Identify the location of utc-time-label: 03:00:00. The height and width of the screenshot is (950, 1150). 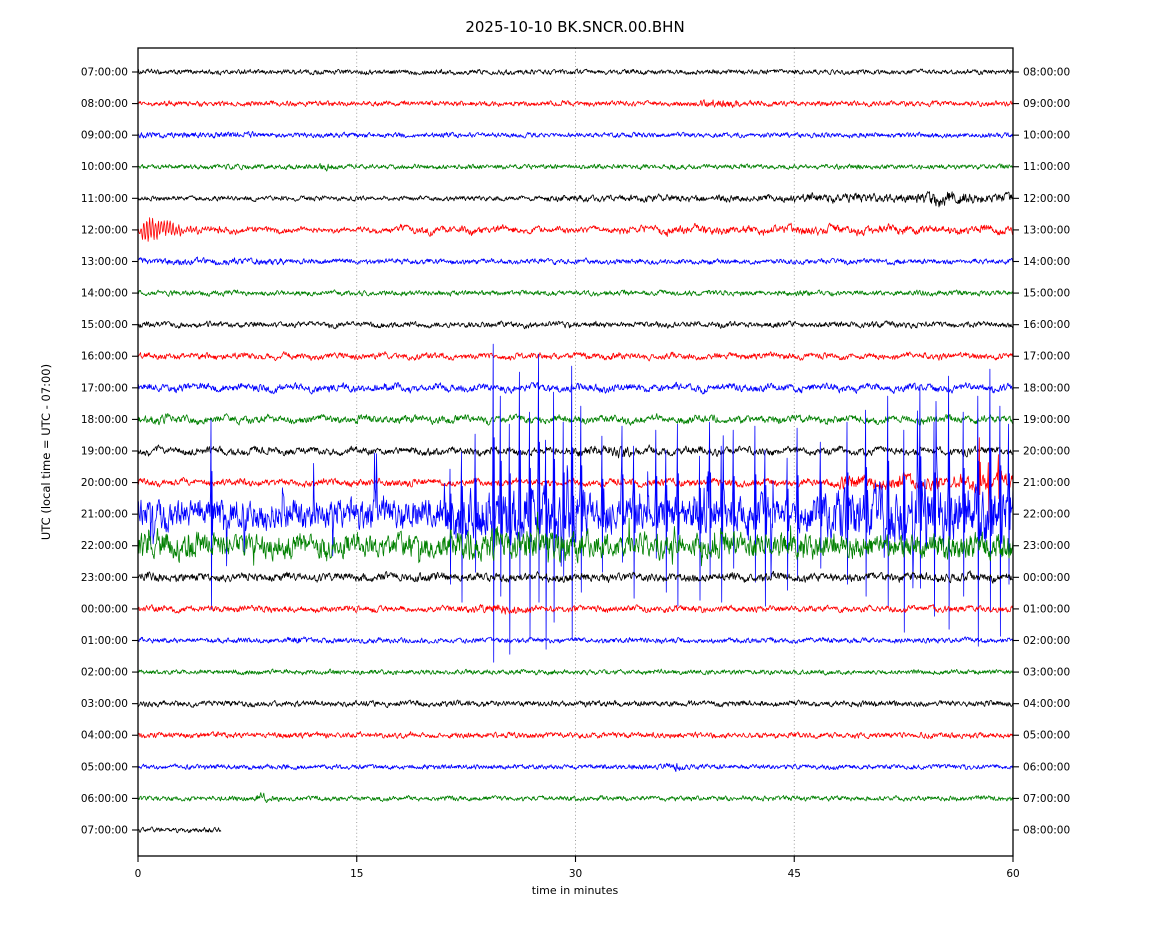
(104, 704).